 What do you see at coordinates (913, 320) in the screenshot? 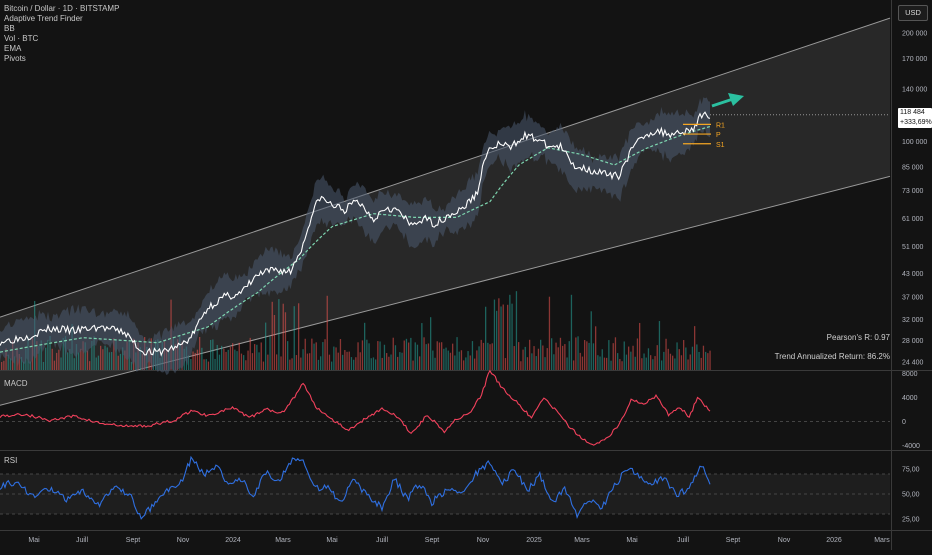
I see `price-axis-label: 32 000` at bounding box center [913, 320].